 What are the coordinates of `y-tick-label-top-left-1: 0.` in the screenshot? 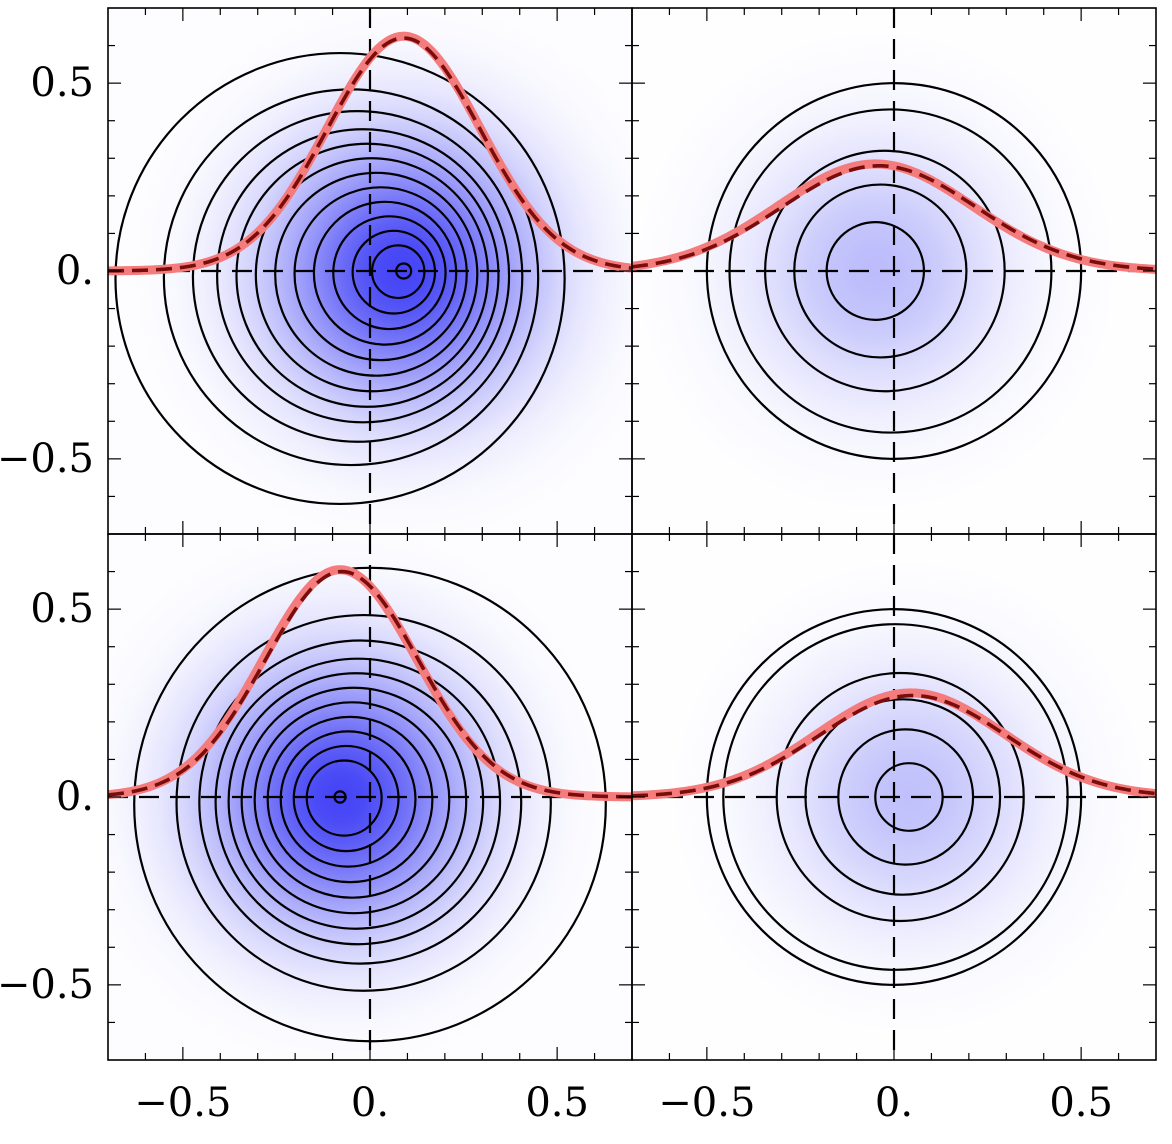 It's located at (75, 271).